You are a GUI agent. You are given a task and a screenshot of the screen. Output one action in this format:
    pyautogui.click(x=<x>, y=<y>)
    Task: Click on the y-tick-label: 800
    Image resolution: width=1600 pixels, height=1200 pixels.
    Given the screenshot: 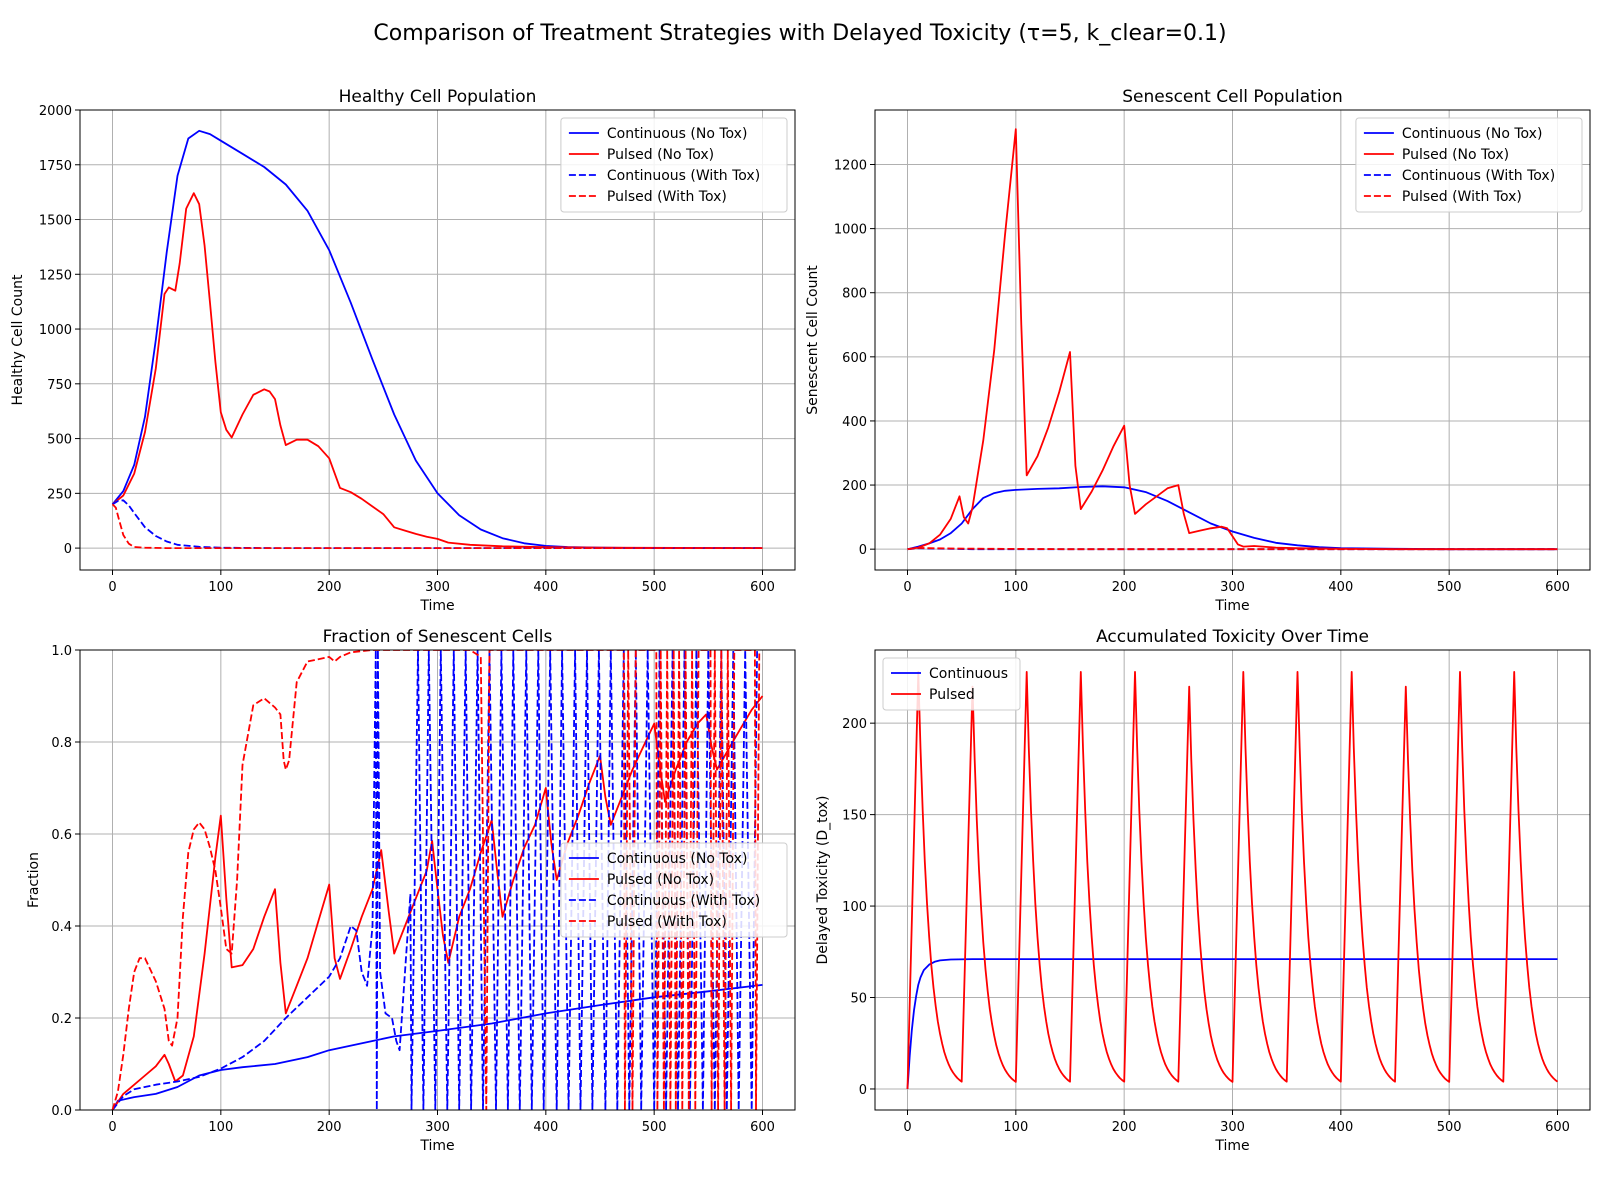 What is the action you would take?
    pyautogui.click(x=854, y=294)
    